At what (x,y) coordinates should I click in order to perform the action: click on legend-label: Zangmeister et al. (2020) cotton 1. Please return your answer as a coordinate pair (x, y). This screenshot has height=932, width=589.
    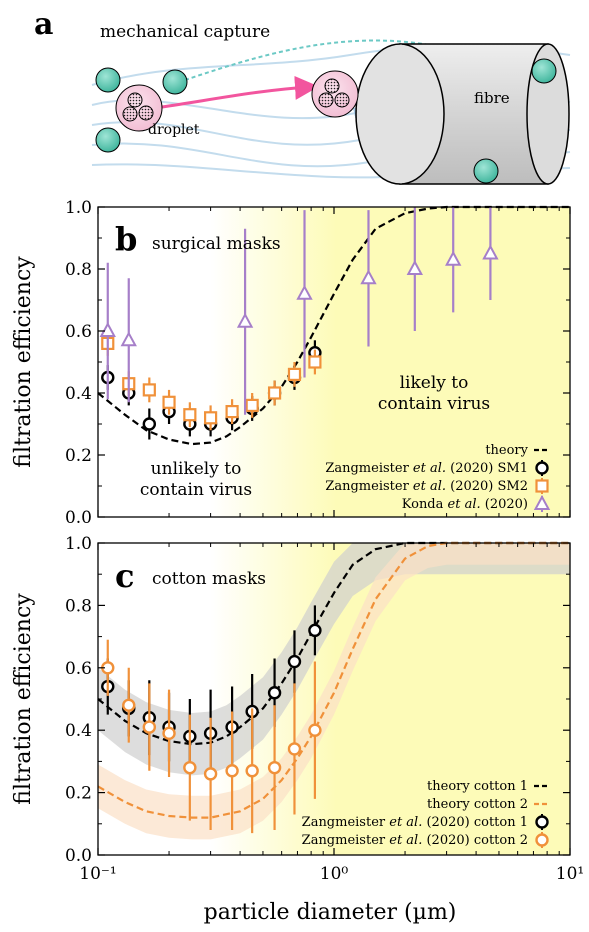
    Looking at the image, I should click on (415, 822).